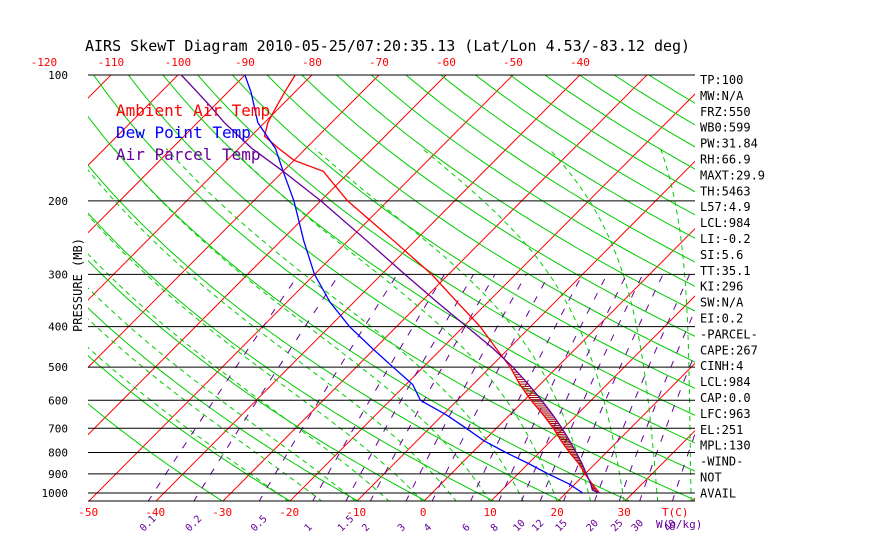 This screenshot has width=870, height=560. I want to click on pressure-tick-label: 100, so click(58, 75).